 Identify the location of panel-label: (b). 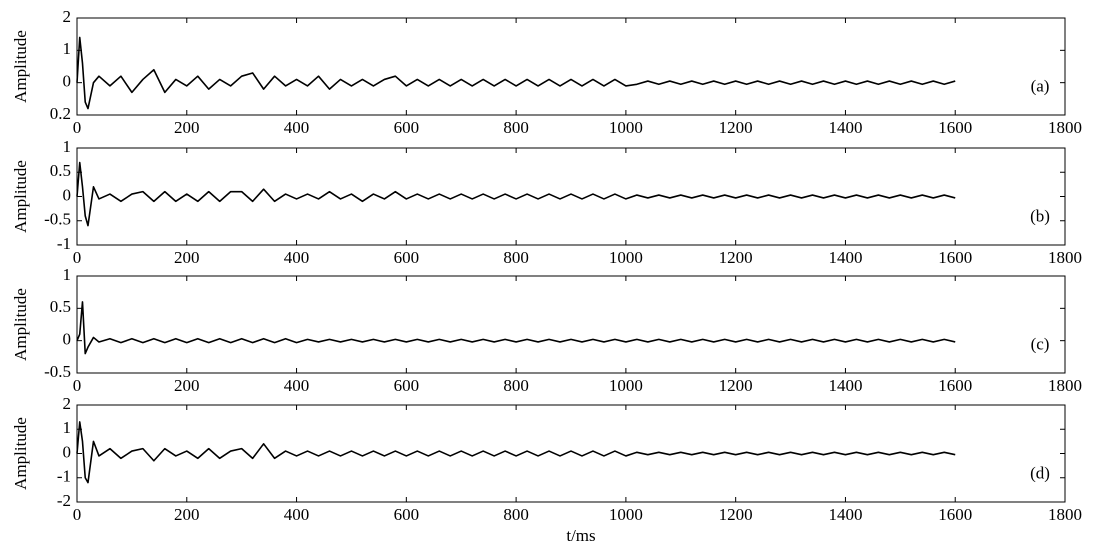
(1040, 216).